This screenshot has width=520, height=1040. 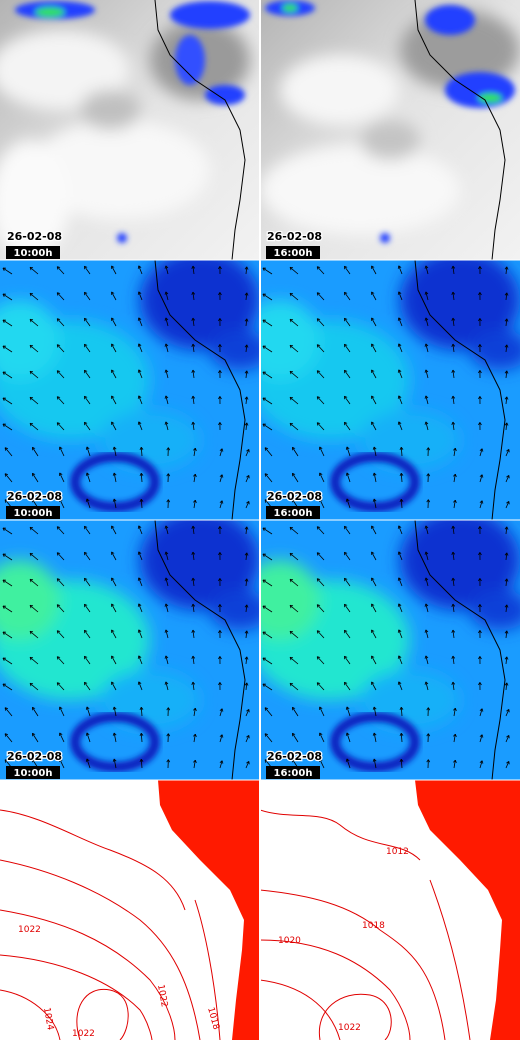 What do you see at coordinates (390, 625) in the screenshot?
I see `wind-field` at bounding box center [390, 625].